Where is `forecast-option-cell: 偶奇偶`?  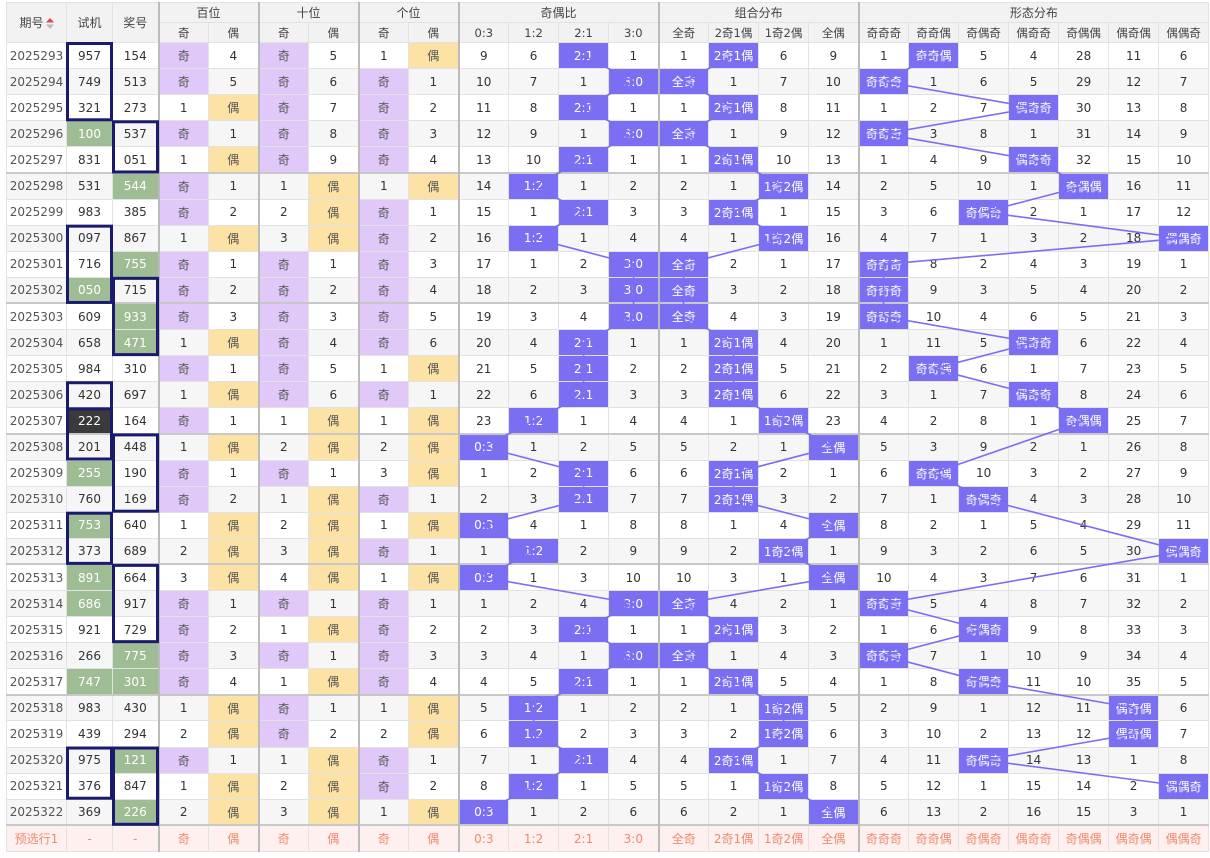 forecast-option-cell: 偶奇偶 is located at coordinates (1134, 838).